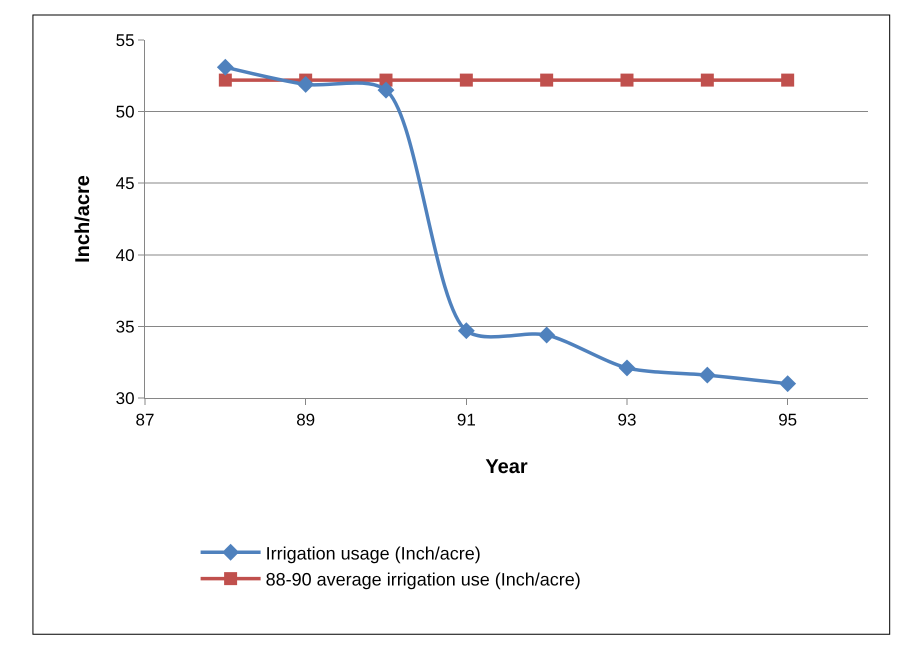  I want to click on legend-label: 88-90 average irrigation use (Inch/acre), so click(423, 580).